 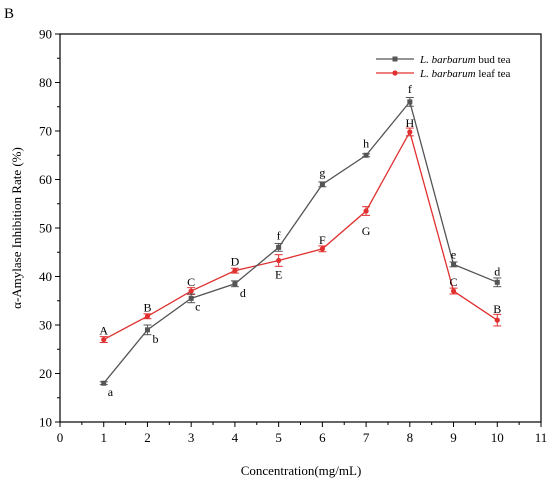 I want to click on significance-label: E, so click(x=278, y=274).